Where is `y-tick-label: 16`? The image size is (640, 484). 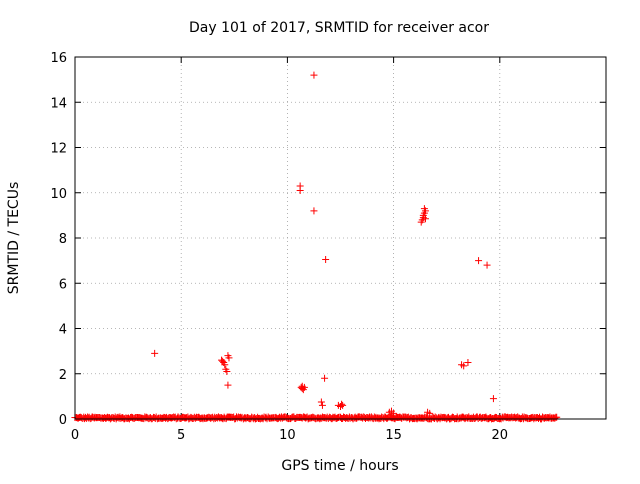
y-tick-label: 16 is located at coordinates (58, 58).